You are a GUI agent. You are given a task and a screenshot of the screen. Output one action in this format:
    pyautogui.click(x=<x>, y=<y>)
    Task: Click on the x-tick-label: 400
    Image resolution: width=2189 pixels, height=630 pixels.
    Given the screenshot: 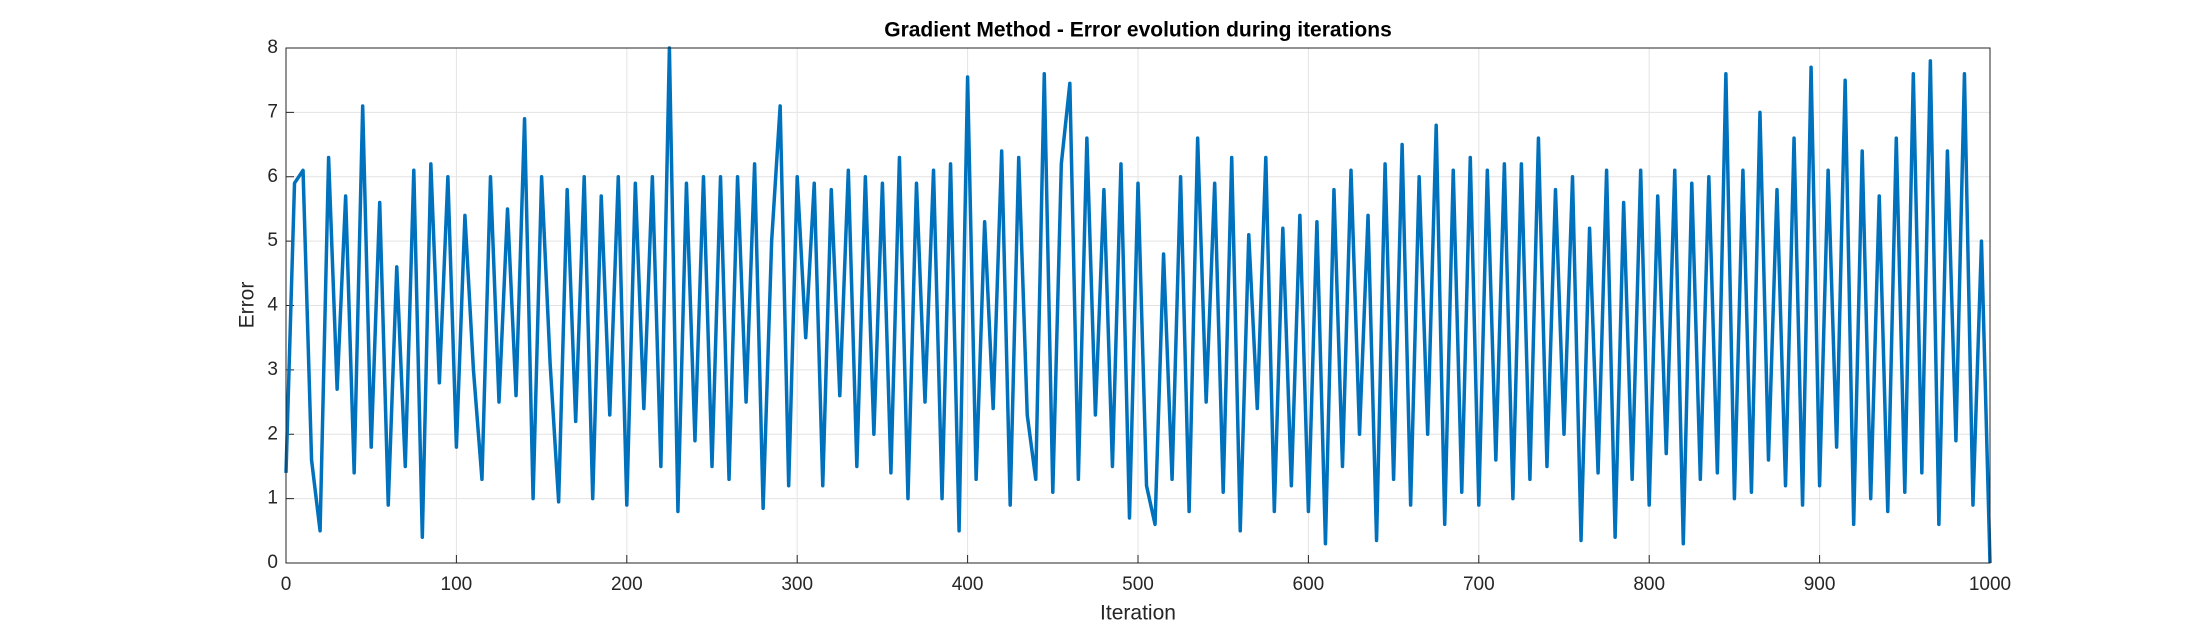 What is the action you would take?
    pyautogui.click(x=968, y=584)
    